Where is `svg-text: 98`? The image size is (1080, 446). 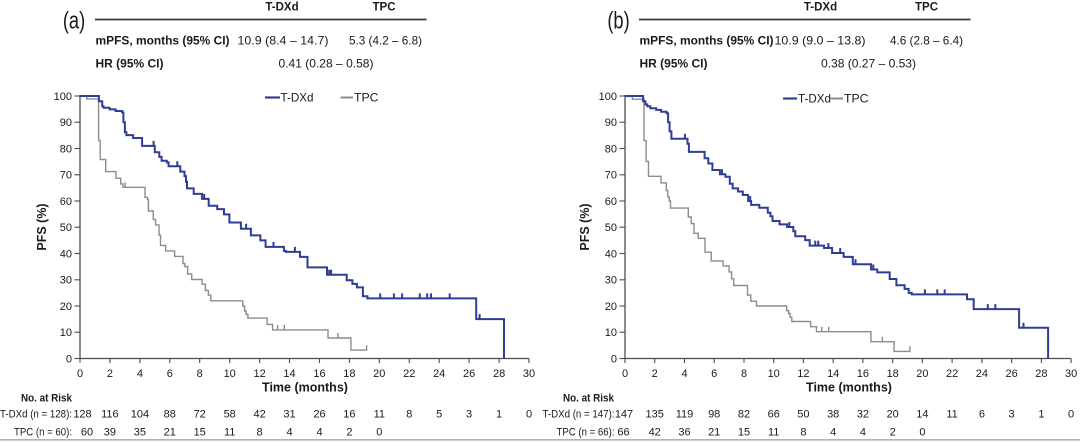
svg-text: 98 is located at coordinates (714, 415).